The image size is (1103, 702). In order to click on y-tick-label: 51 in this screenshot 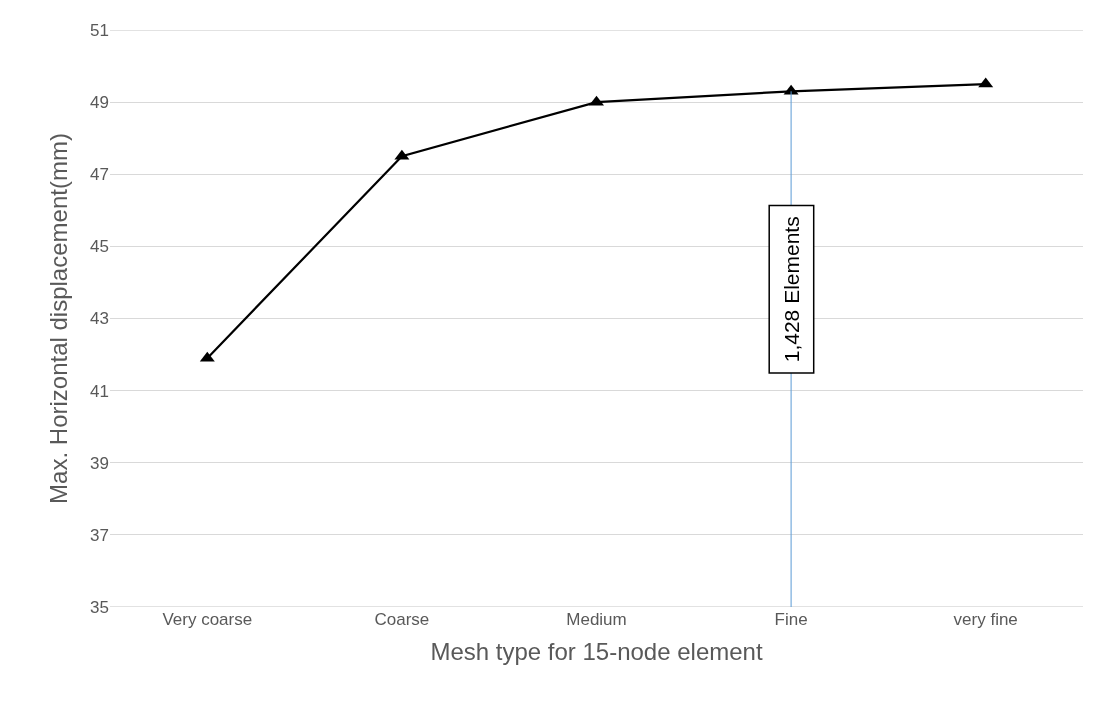, I will do `click(99, 30)`.